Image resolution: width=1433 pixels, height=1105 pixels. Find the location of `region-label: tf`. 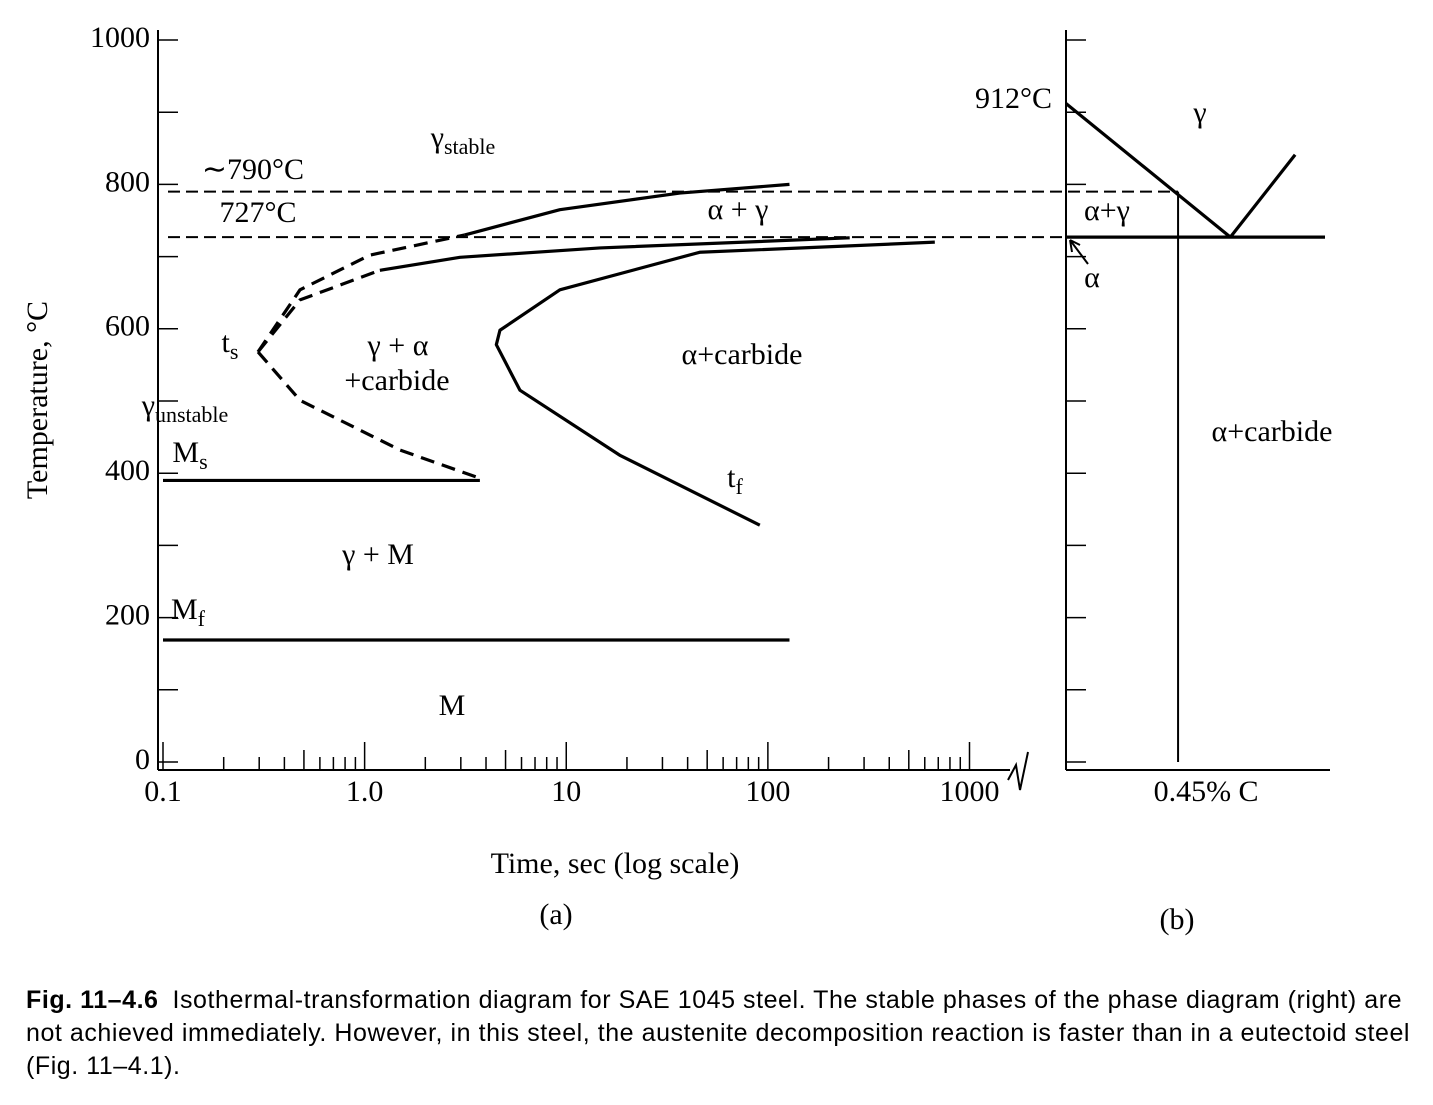

region-label: tf is located at coordinates (735, 480).